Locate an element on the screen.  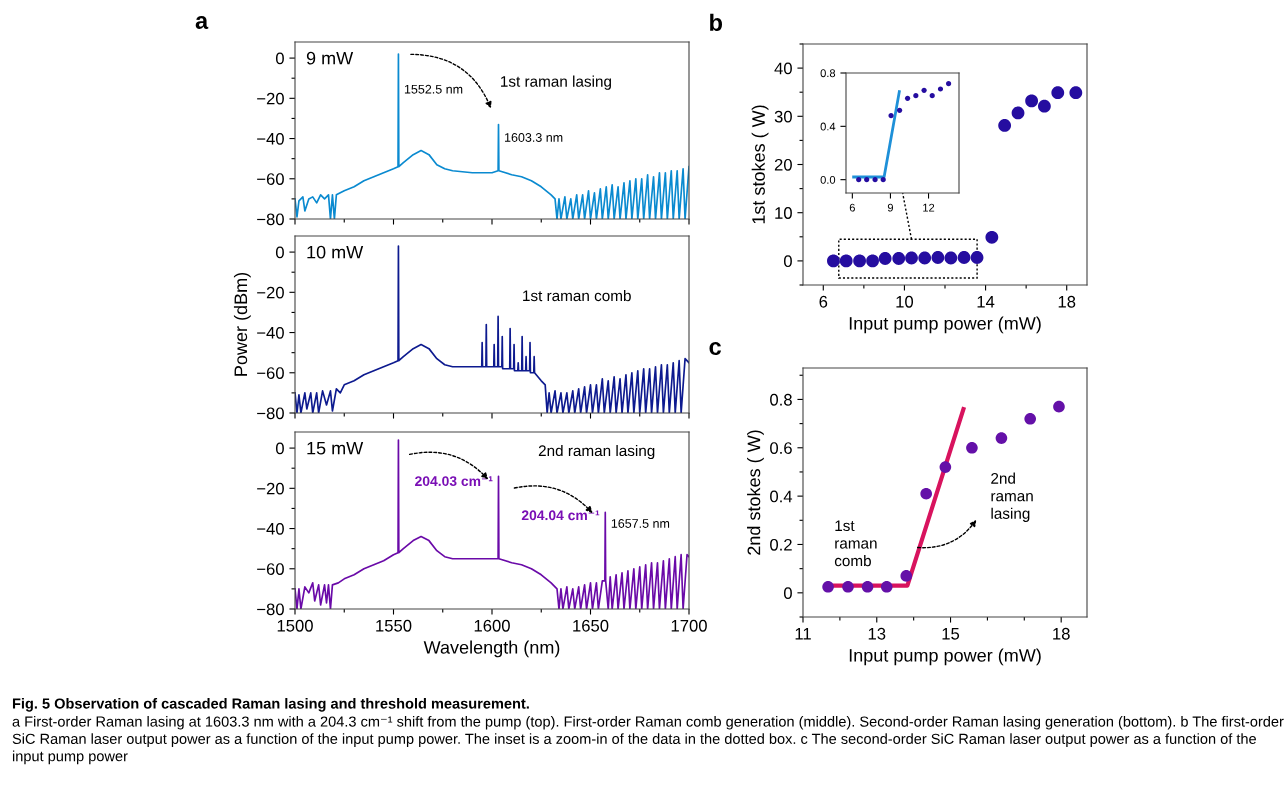
y-tick-label: 0.0 is located at coordinates (828, 179).